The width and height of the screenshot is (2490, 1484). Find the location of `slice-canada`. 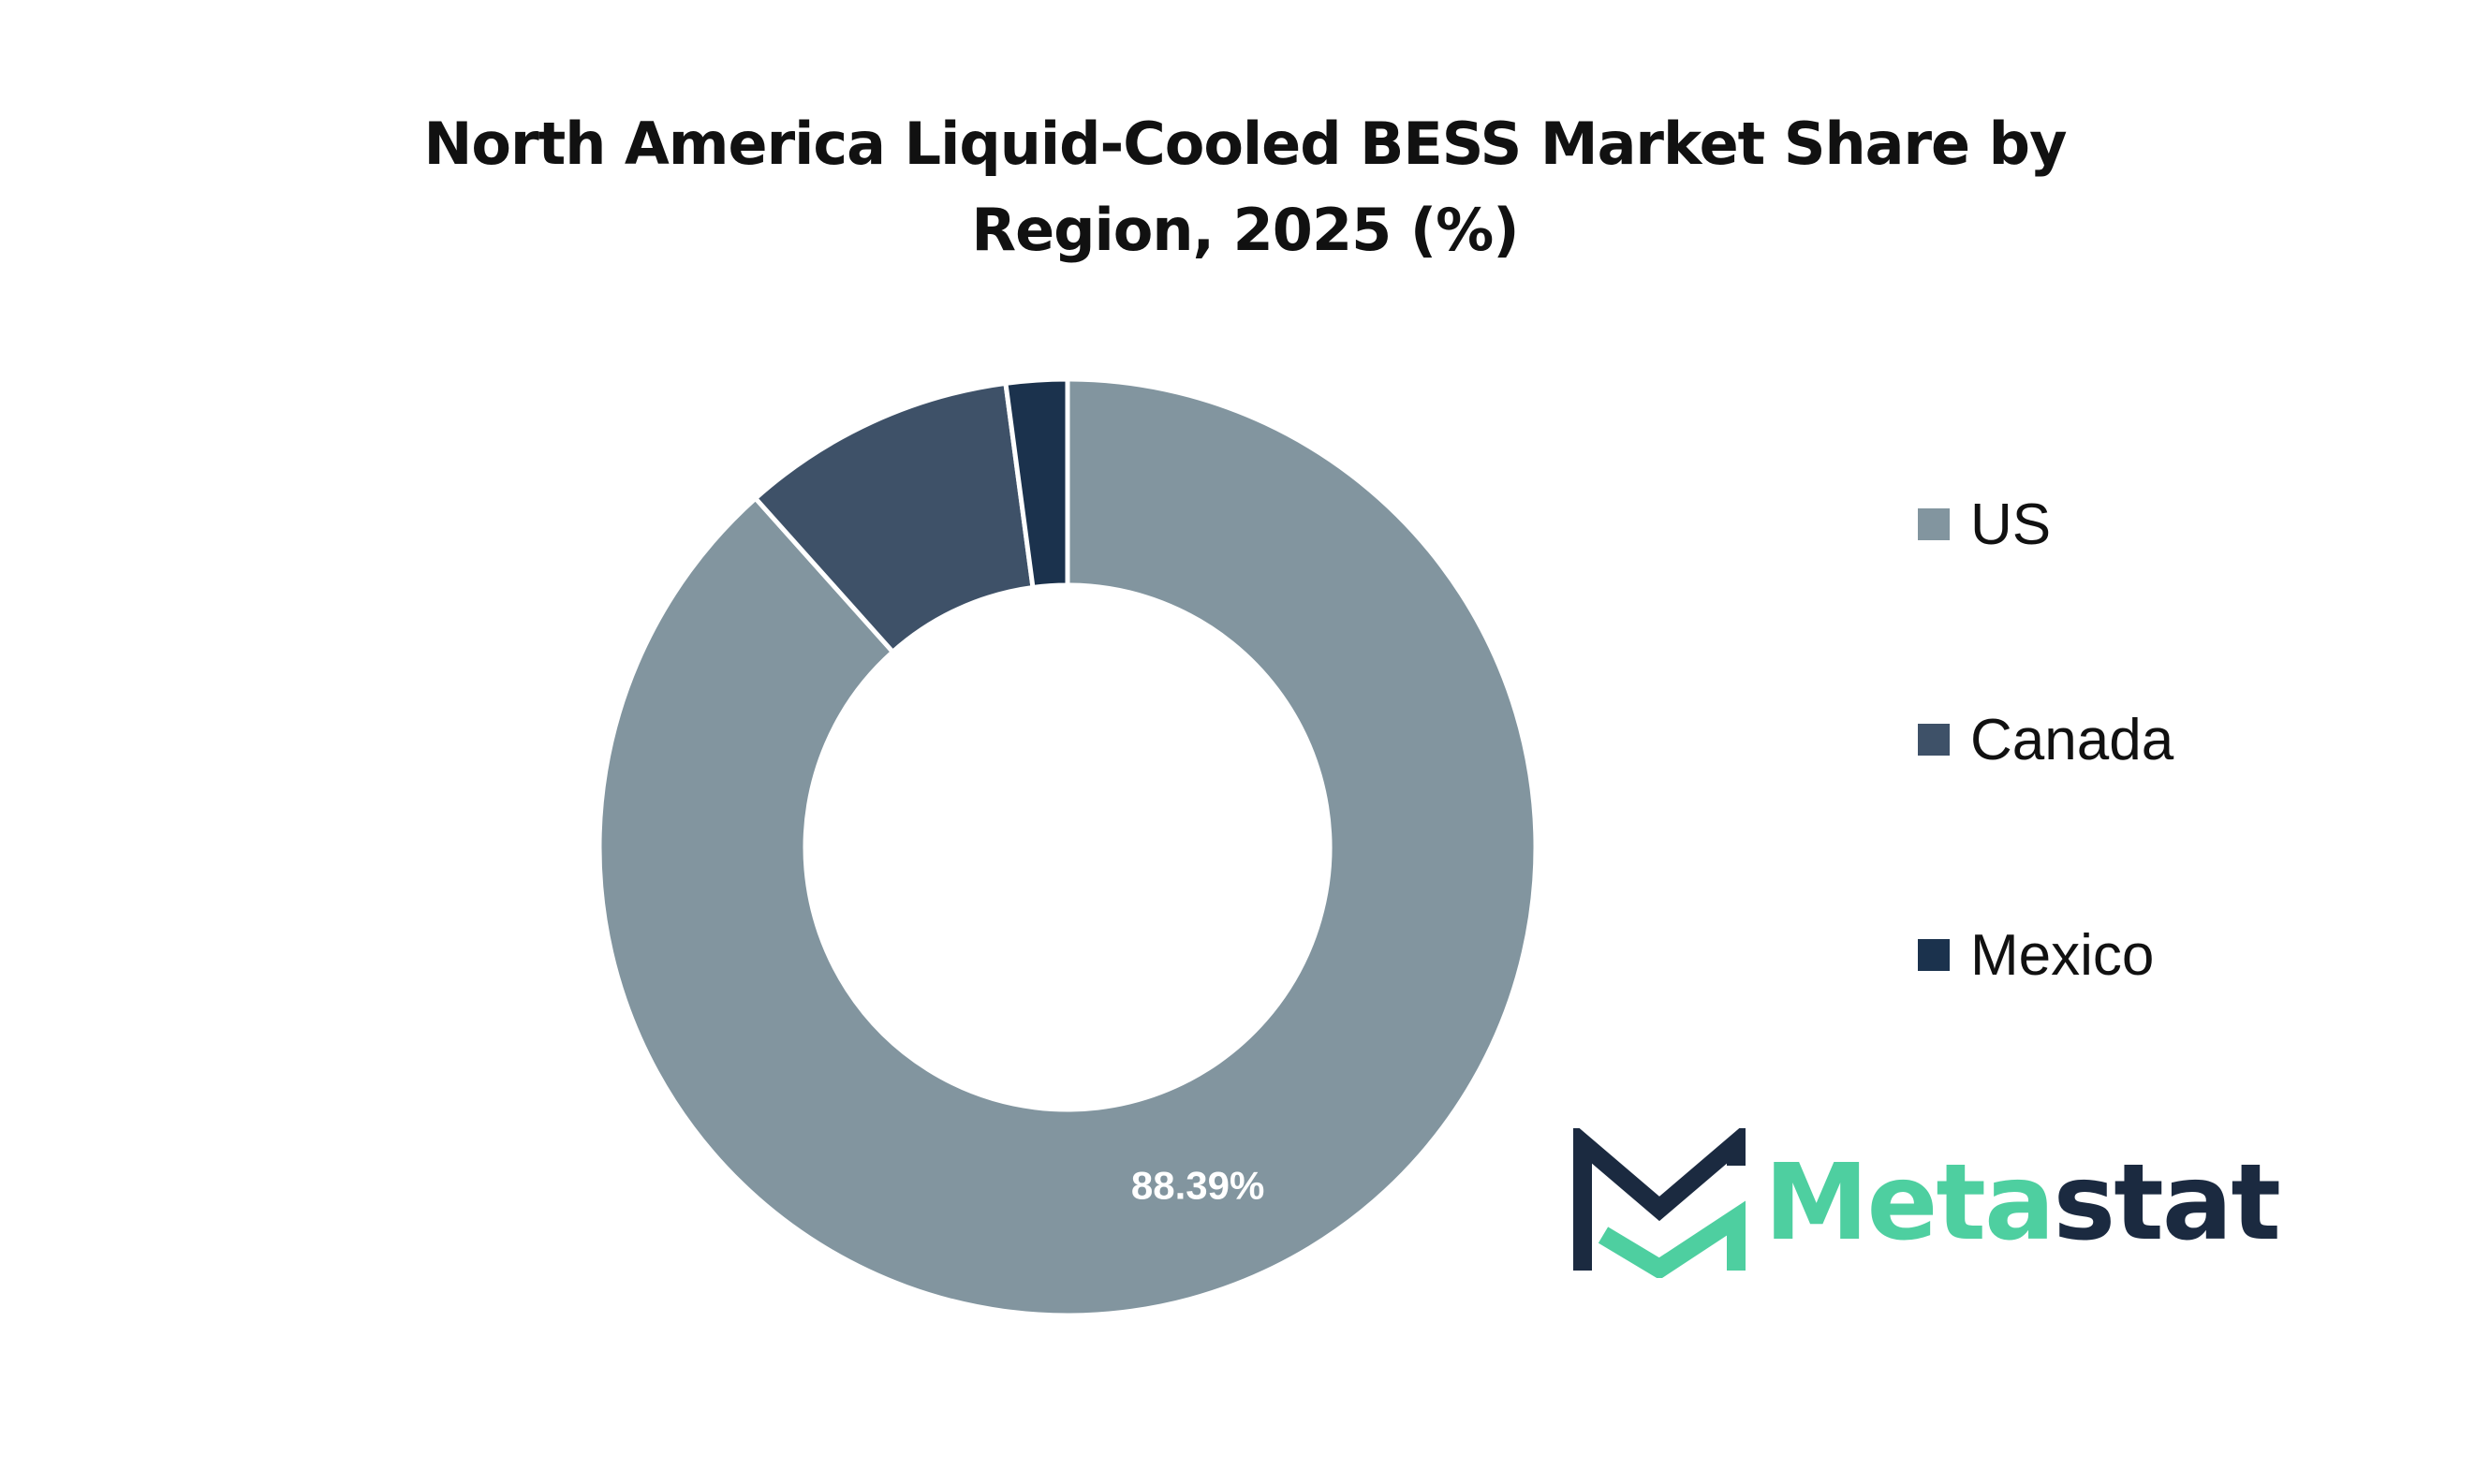

slice-canada is located at coordinates (894, 517).